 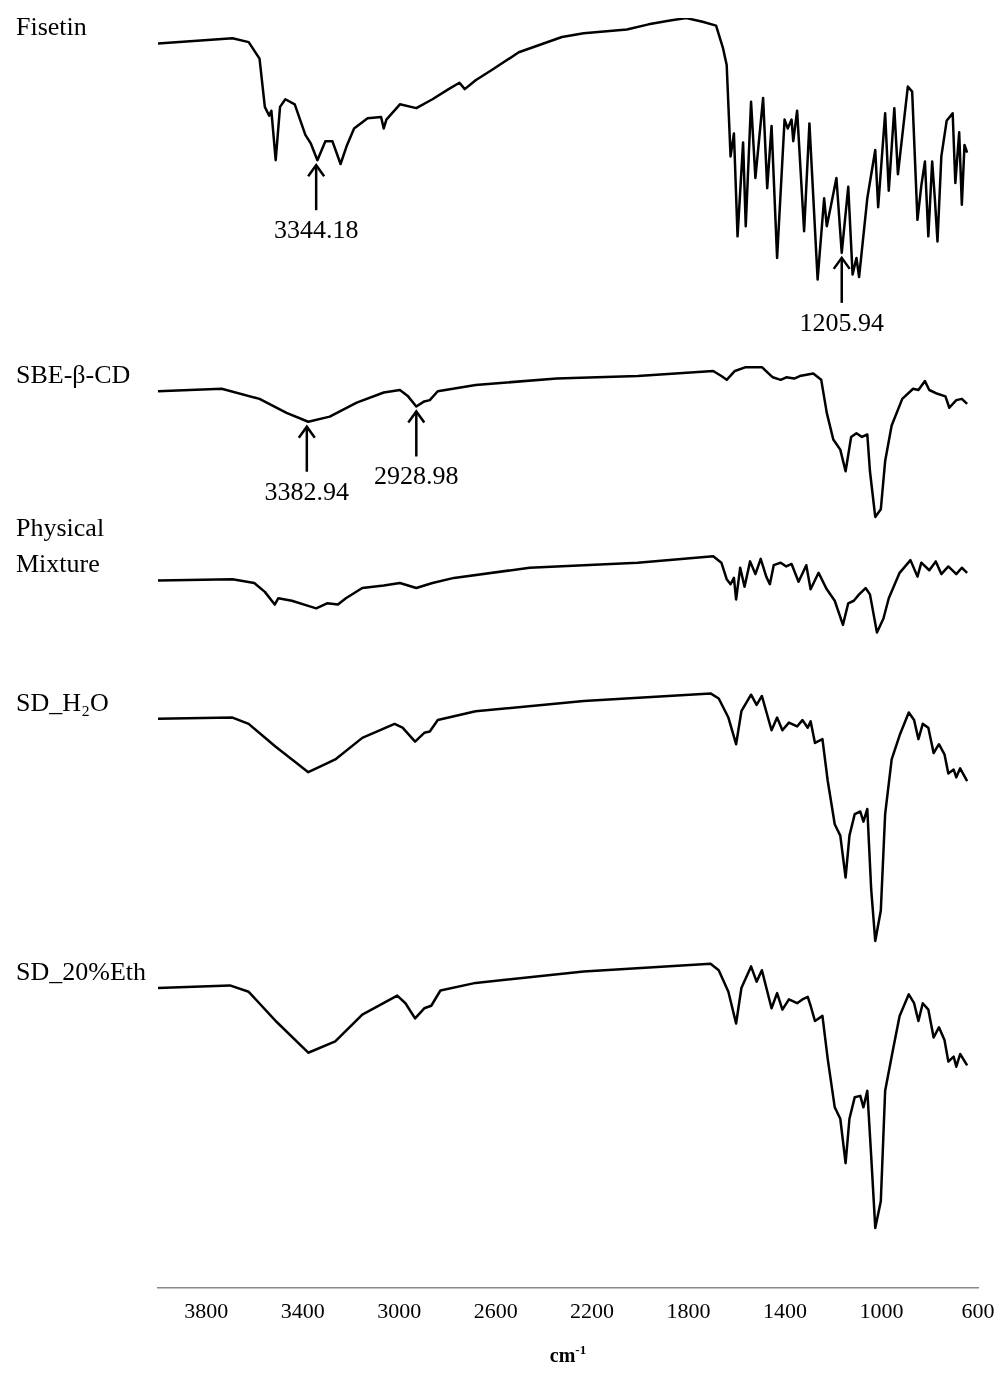 What do you see at coordinates (841, 322) in the screenshot?
I see `annotation: 1205.94` at bounding box center [841, 322].